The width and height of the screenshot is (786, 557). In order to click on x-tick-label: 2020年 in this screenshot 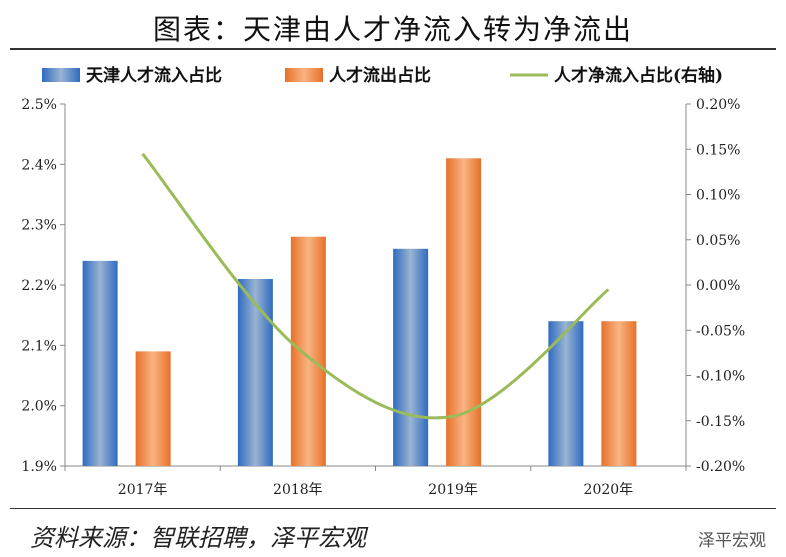, I will do `click(609, 490)`.